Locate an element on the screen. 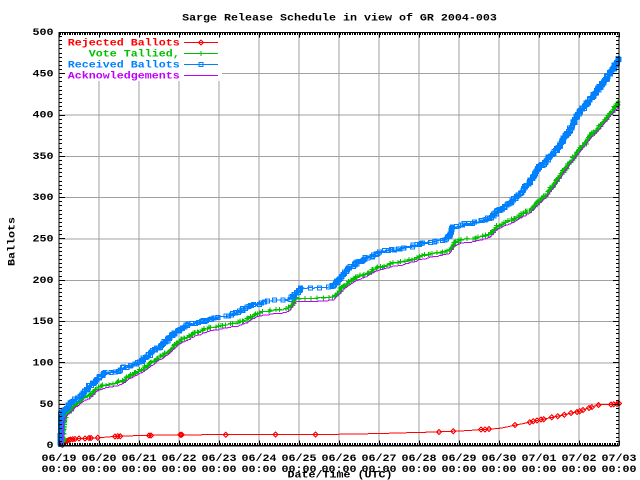 Image resolution: width=640 pixels, height=480 pixels. svg-text: 300 is located at coordinates (43, 198).